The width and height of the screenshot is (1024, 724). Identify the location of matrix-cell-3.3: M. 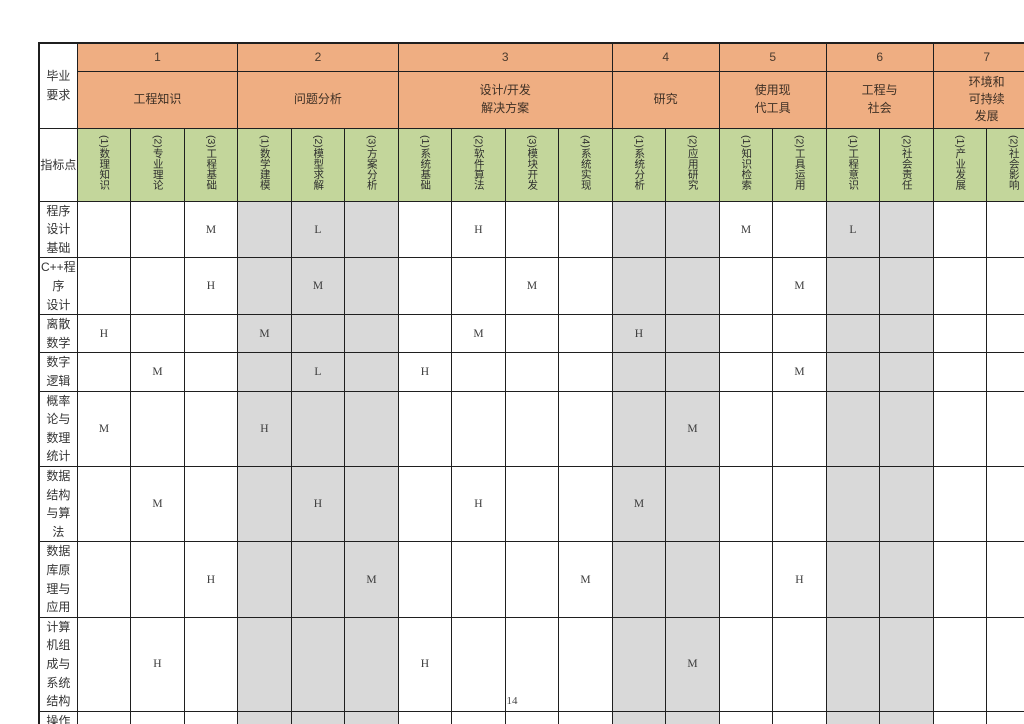
(532, 286).